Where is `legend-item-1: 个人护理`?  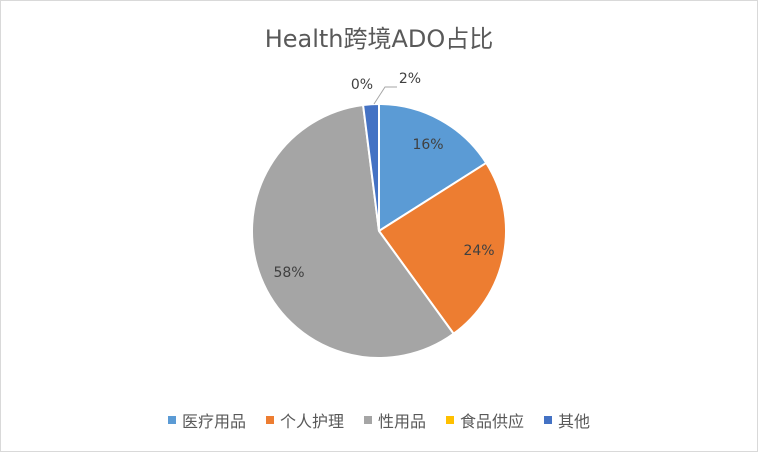
legend-item-1: 个人护理 is located at coordinates (304, 420).